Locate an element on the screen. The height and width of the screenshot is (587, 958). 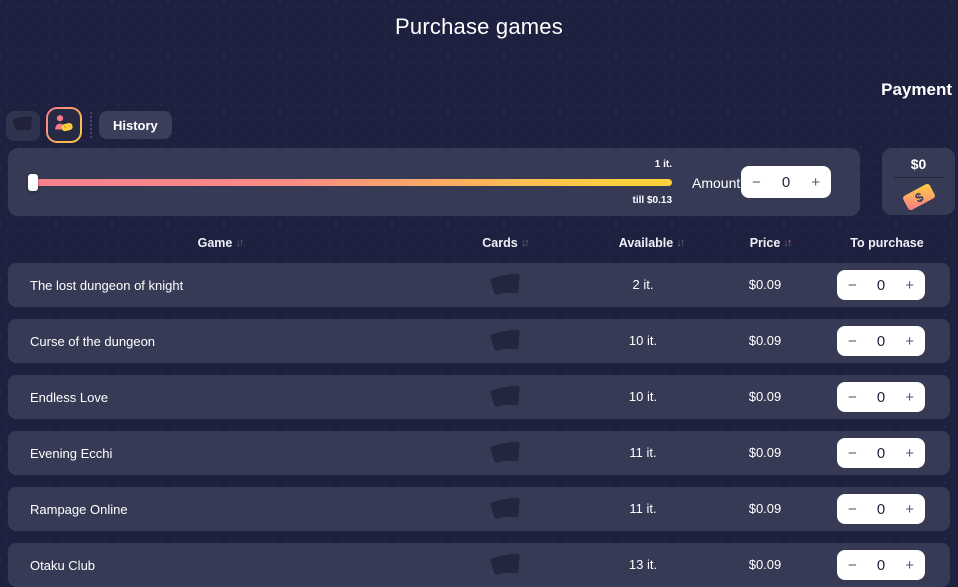
tab-buy-games is located at coordinates (64, 125).